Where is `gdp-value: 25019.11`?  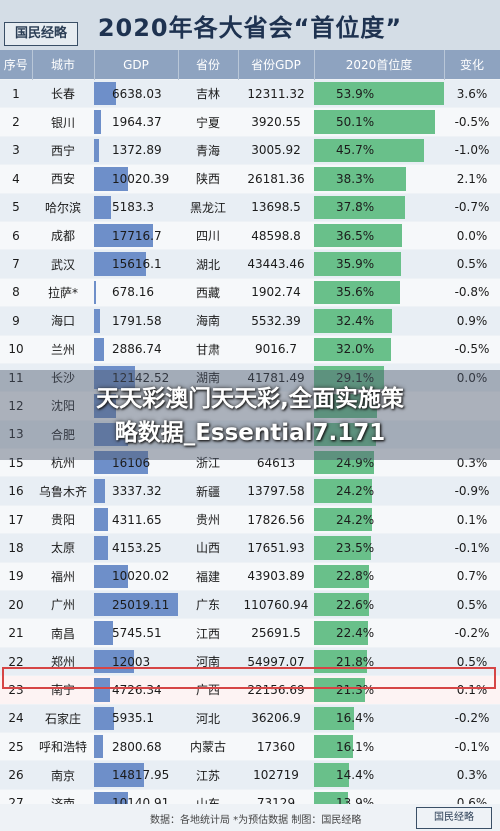
gdp-value: 25019.11 is located at coordinates (141, 604).